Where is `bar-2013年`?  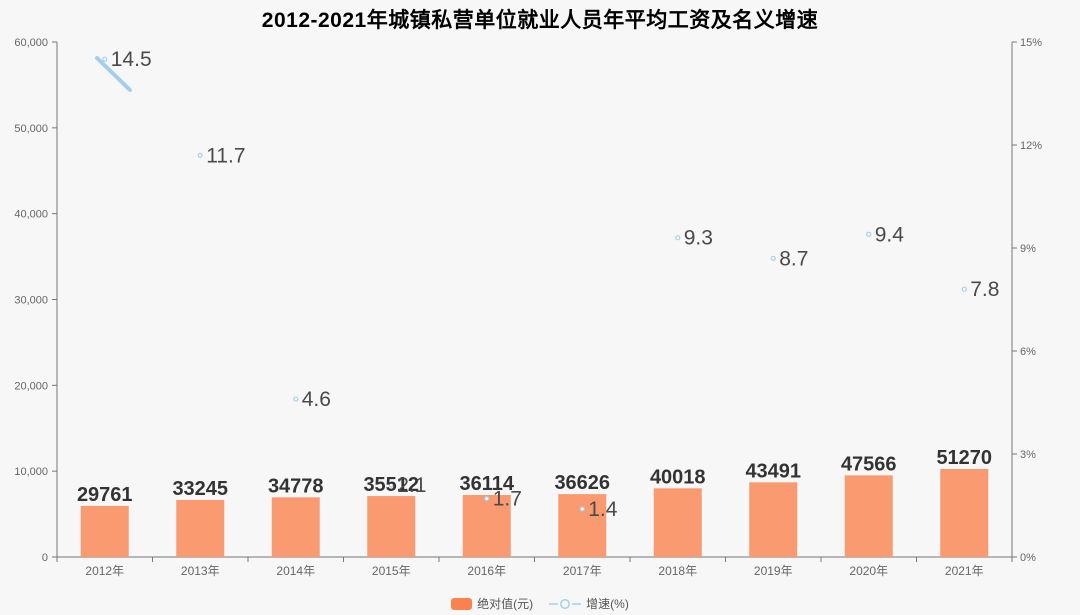
bar-2013年 is located at coordinates (200, 528).